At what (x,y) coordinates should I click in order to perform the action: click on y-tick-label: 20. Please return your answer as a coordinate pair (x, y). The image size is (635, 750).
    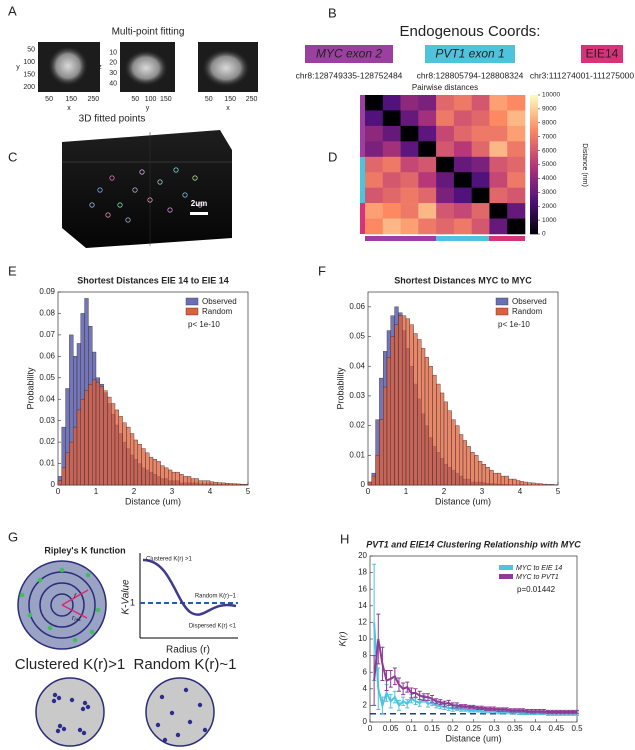
    Looking at the image, I should click on (113, 63).